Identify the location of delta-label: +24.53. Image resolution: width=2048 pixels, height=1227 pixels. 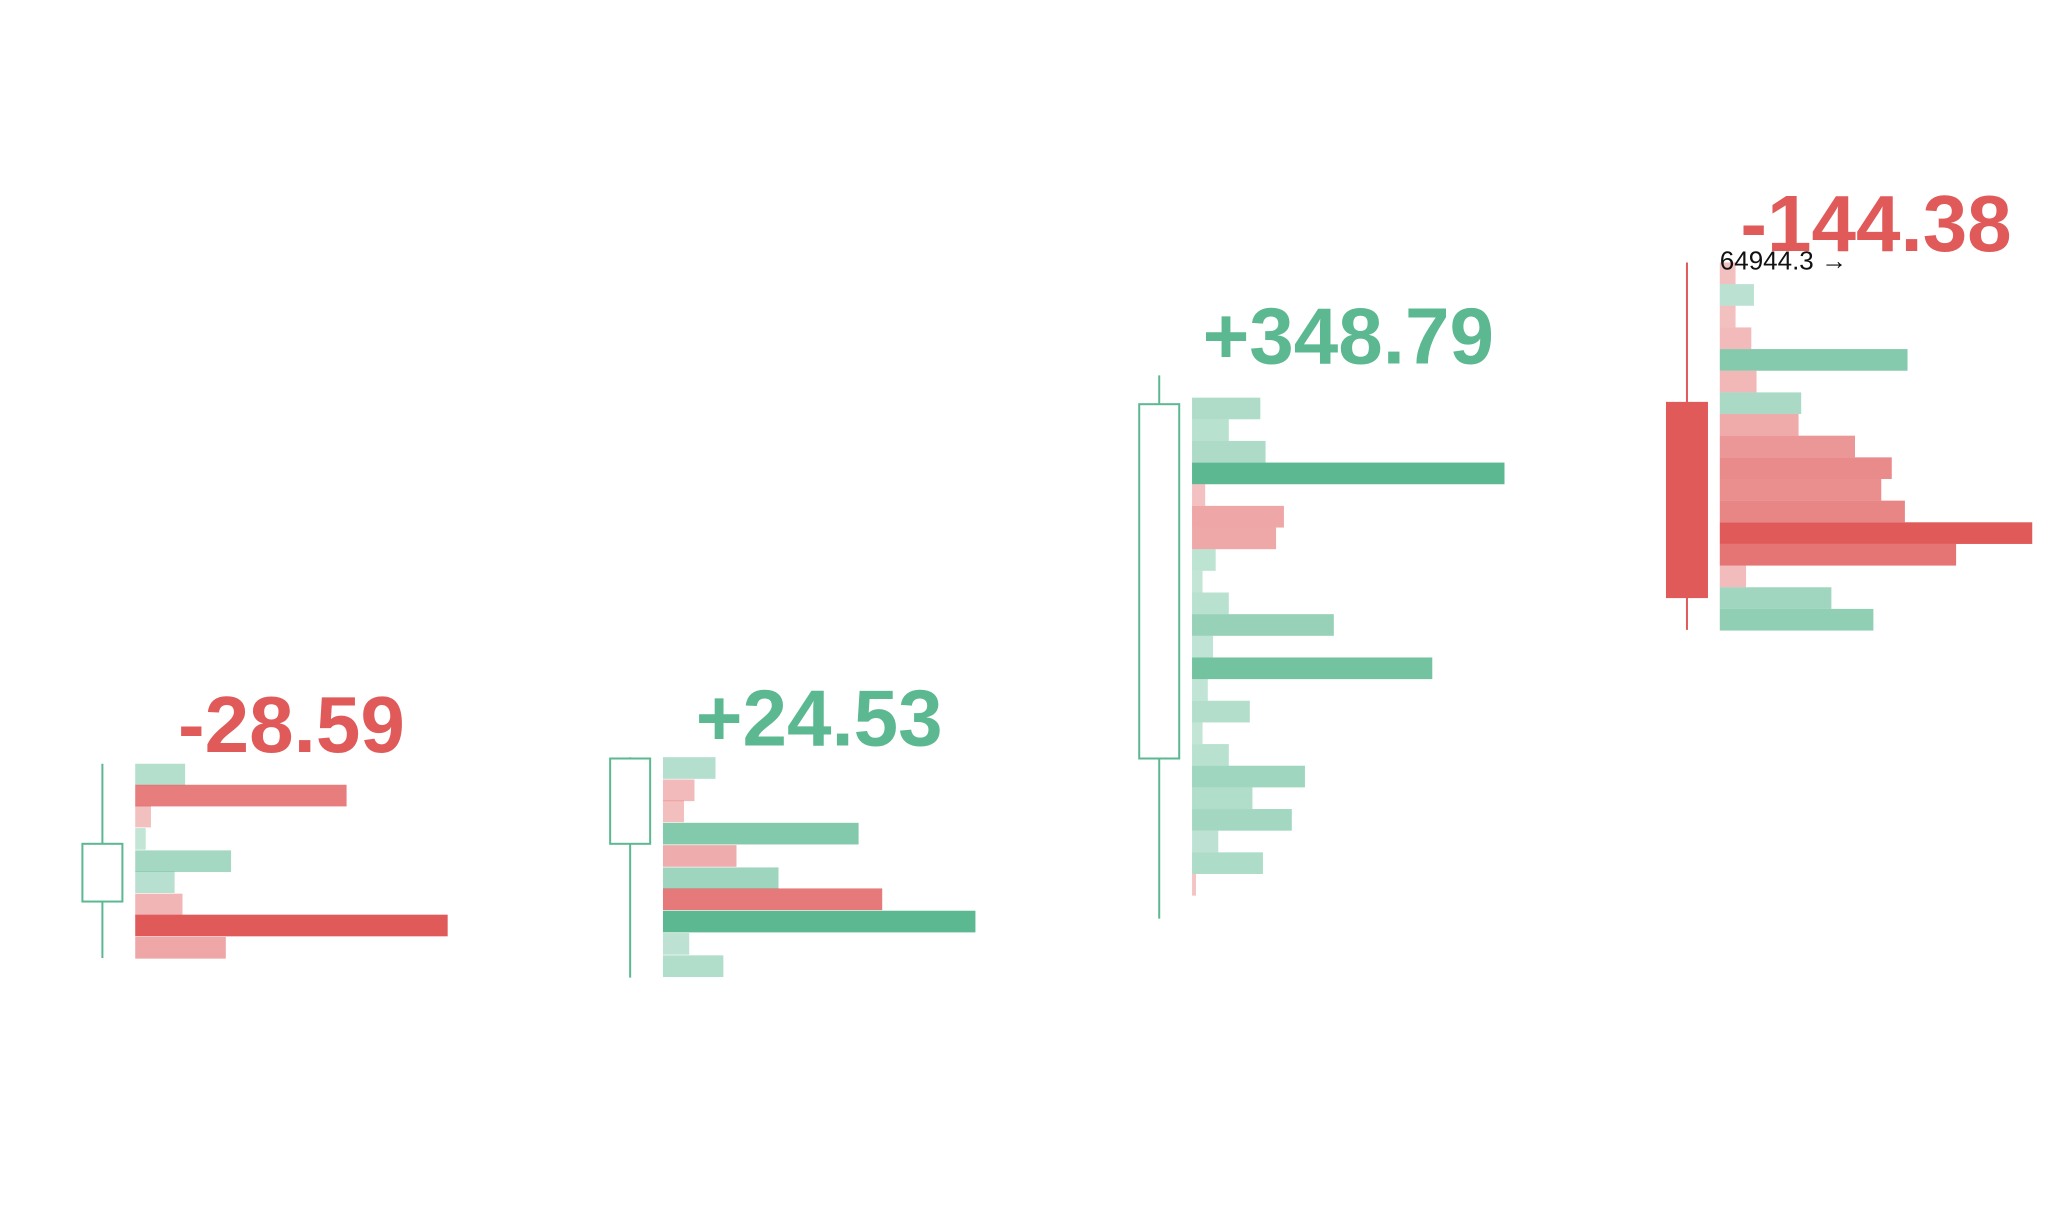
(819, 718).